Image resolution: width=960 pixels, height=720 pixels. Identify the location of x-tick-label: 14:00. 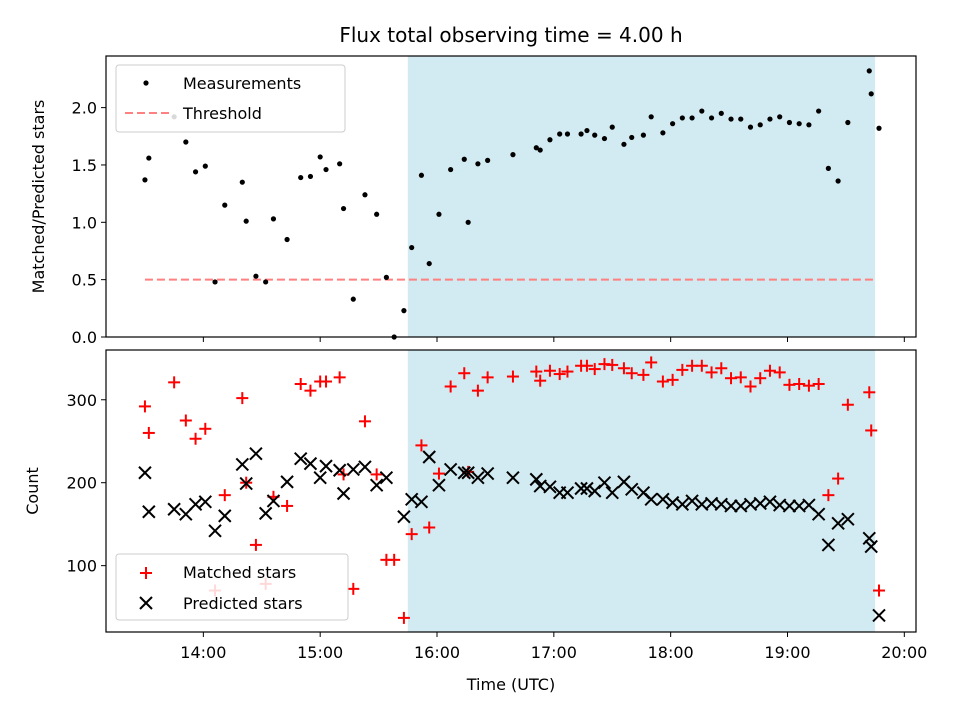
(203, 652).